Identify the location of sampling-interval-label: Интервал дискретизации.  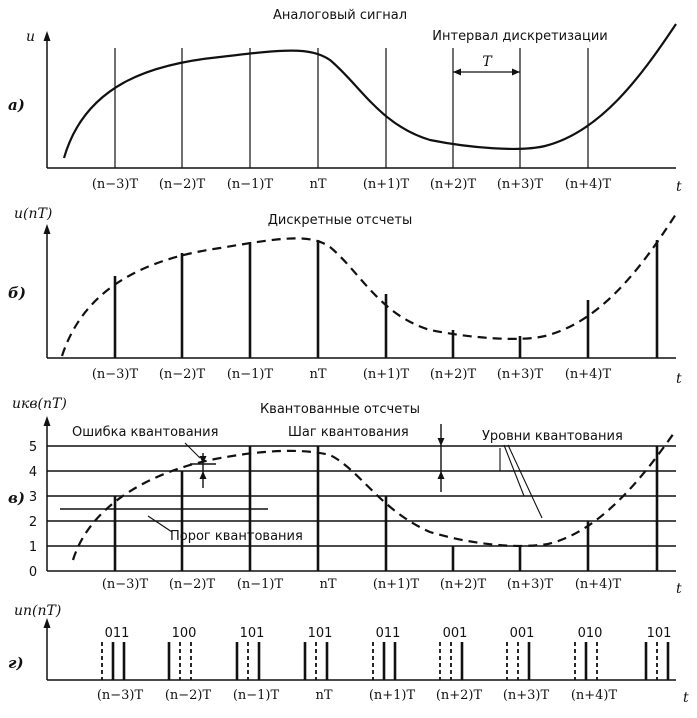
(519, 36).